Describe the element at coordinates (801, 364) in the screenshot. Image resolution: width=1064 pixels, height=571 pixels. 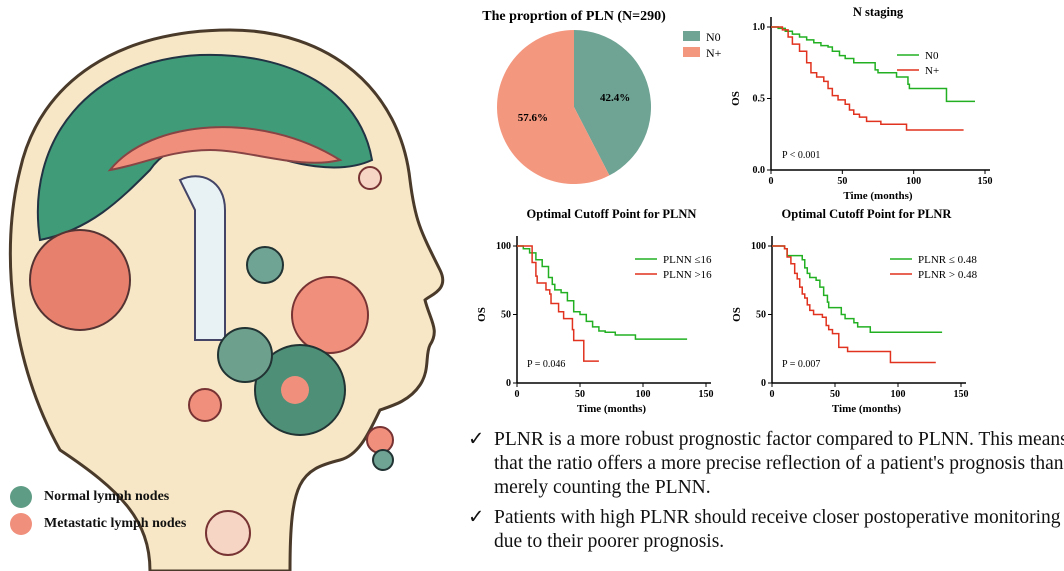
I see `p-value-annotation: P = 0.007` at that location.